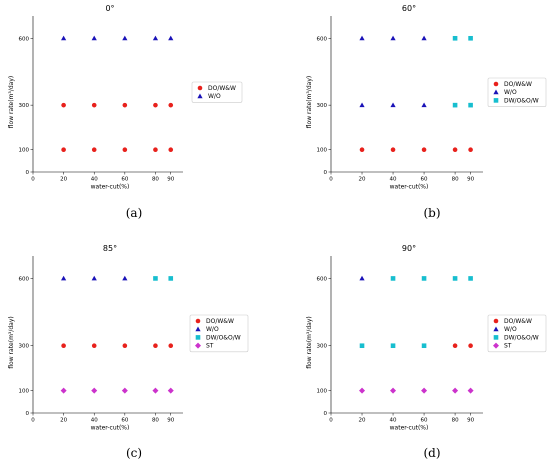 The width and height of the screenshot is (550, 465). What do you see at coordinates (409, 8) in the screenshot?
I see `panel-title: 60°` at bounding box center [409, 8].